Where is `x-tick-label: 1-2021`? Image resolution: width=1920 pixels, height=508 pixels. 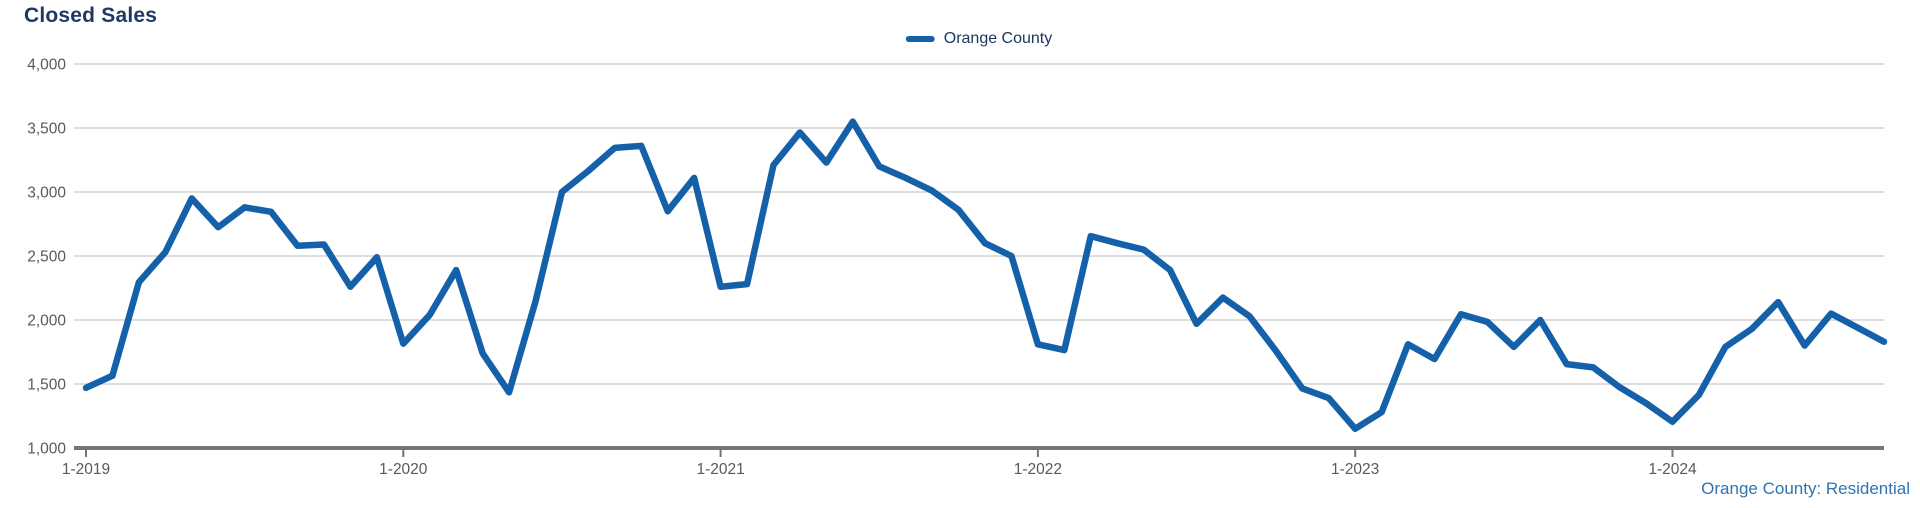 x-tick-label: 1-2021 is located at coordinates (720, 469).